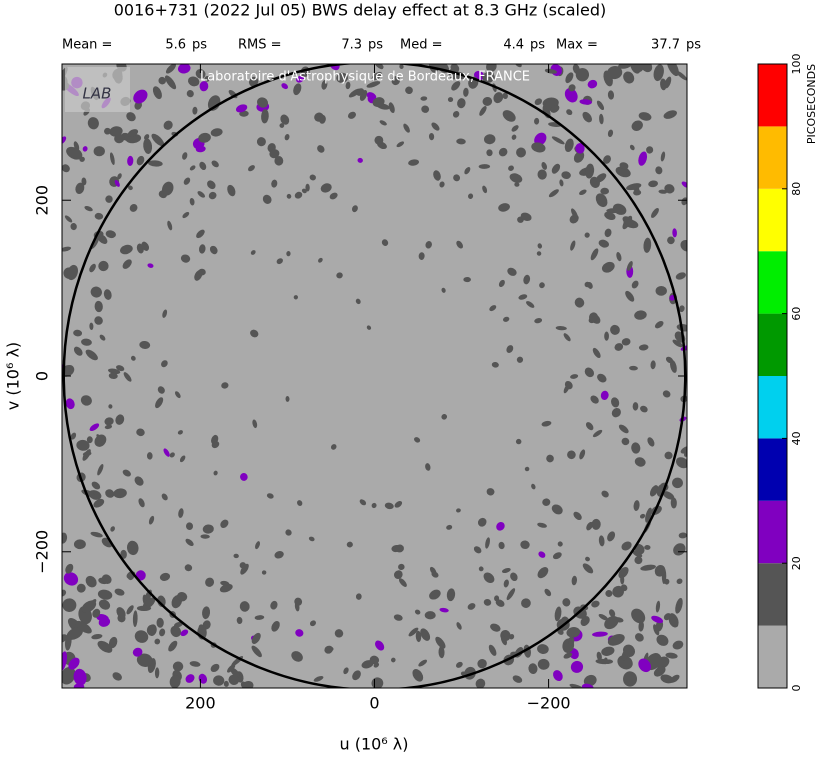 The height and width of the screenshot is (760, 815). What do you see at coordinates (513, 45) in the screenshot?
I see `stat-value: 4.4` at bounding box center [513, 45].